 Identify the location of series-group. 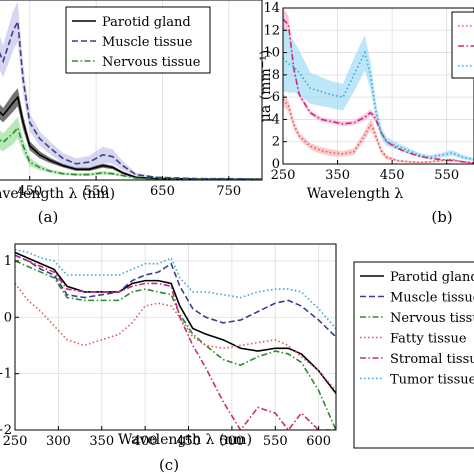
(378, 86).